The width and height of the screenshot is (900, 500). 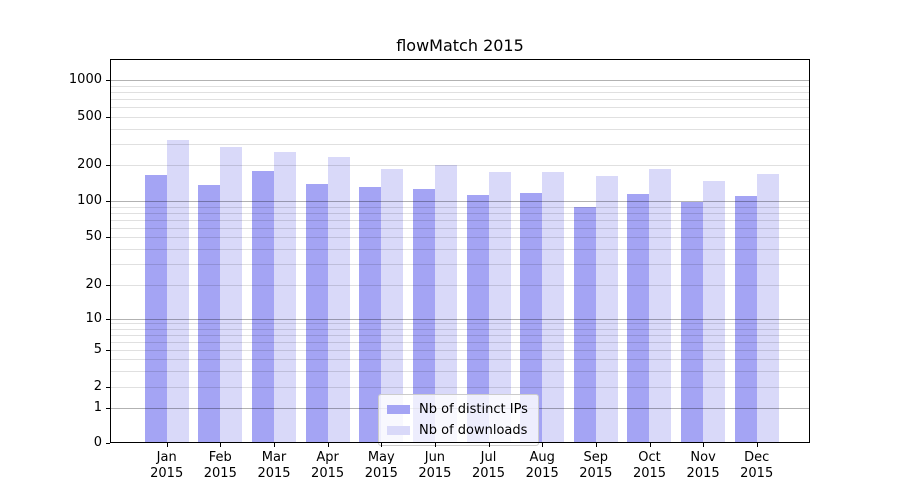 I want to click on y-tick-label: 500, so click(x=89, y=116).